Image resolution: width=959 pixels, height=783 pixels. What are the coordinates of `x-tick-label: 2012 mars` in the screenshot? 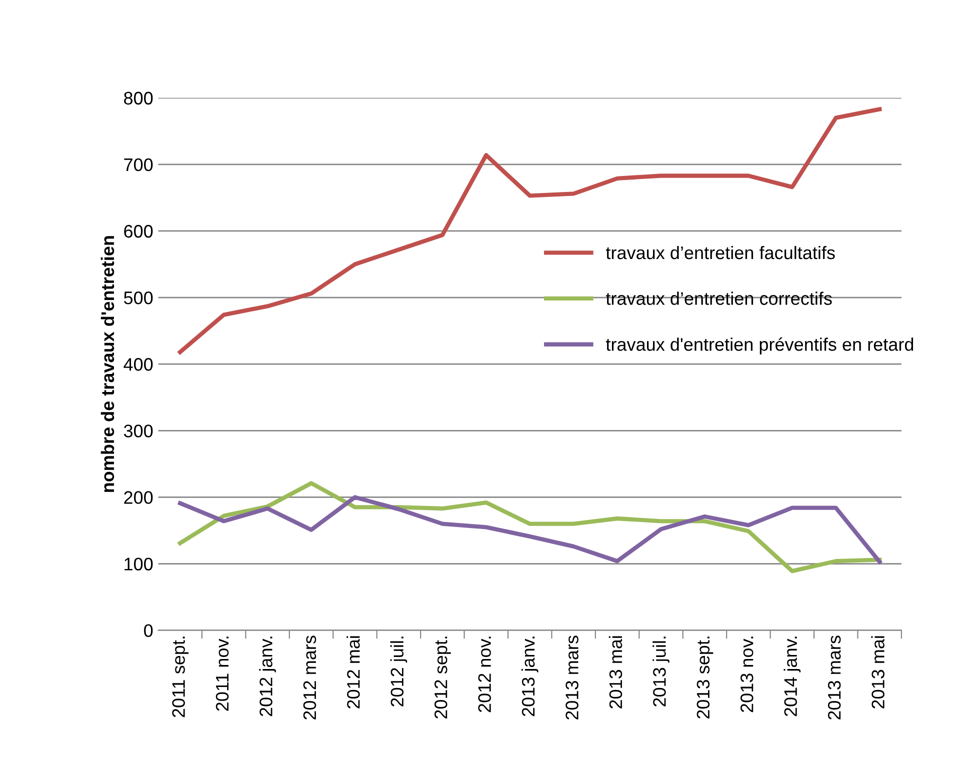 It's located at (309, 678).